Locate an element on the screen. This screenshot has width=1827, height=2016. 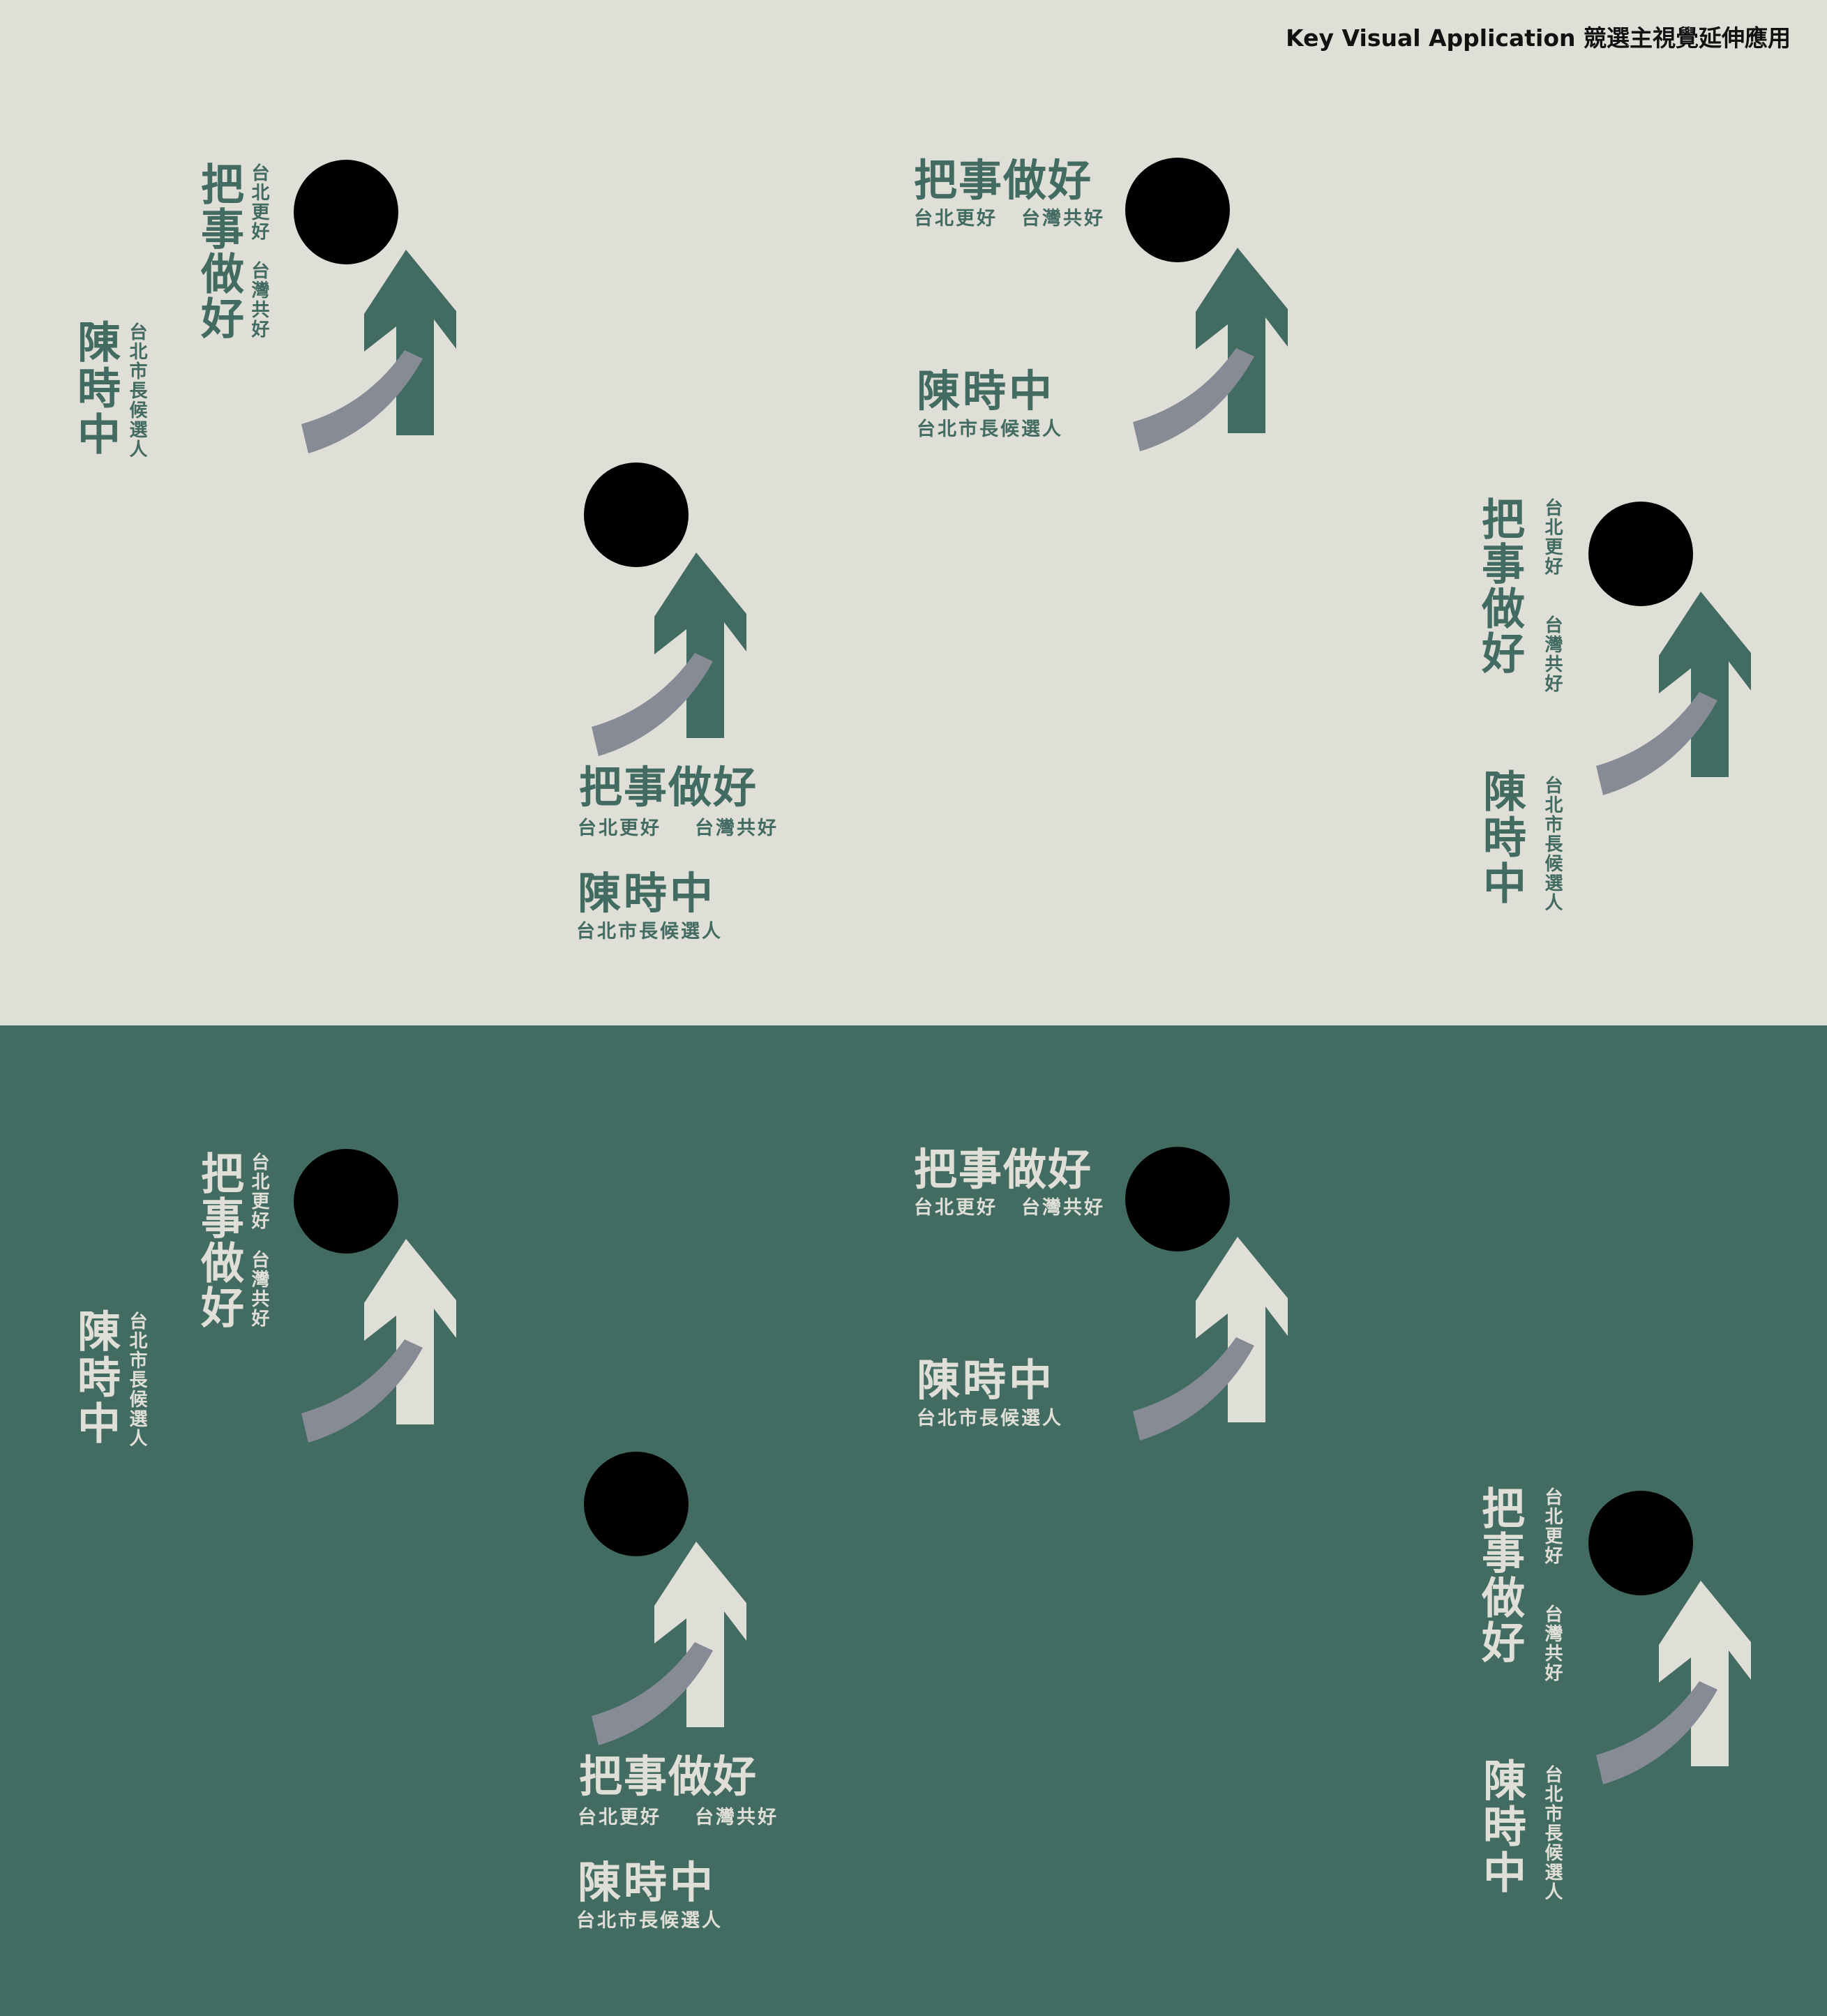
header-title: Key Visual Application 競選主視覺延伸應用 is located at coordinates (1538, 38).